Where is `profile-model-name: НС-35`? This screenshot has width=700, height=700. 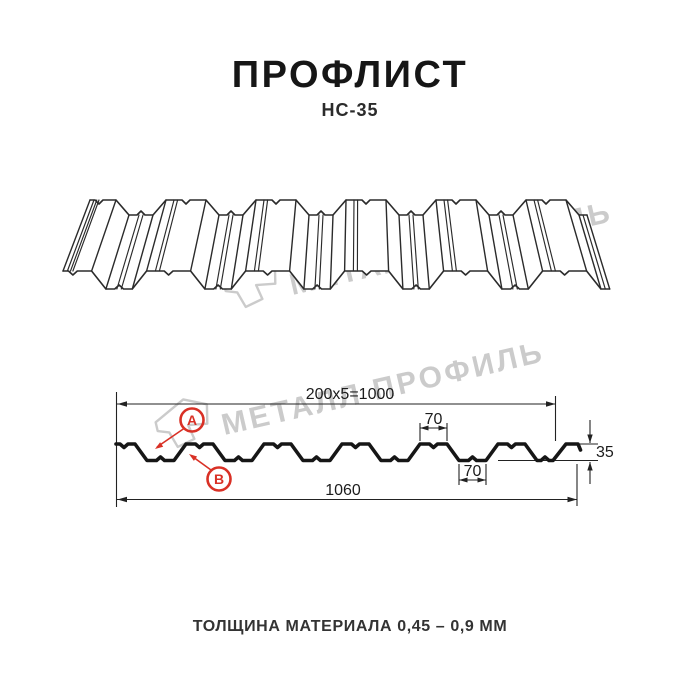 profile-model-name: НС-35 is located at coordinates (350, 110).